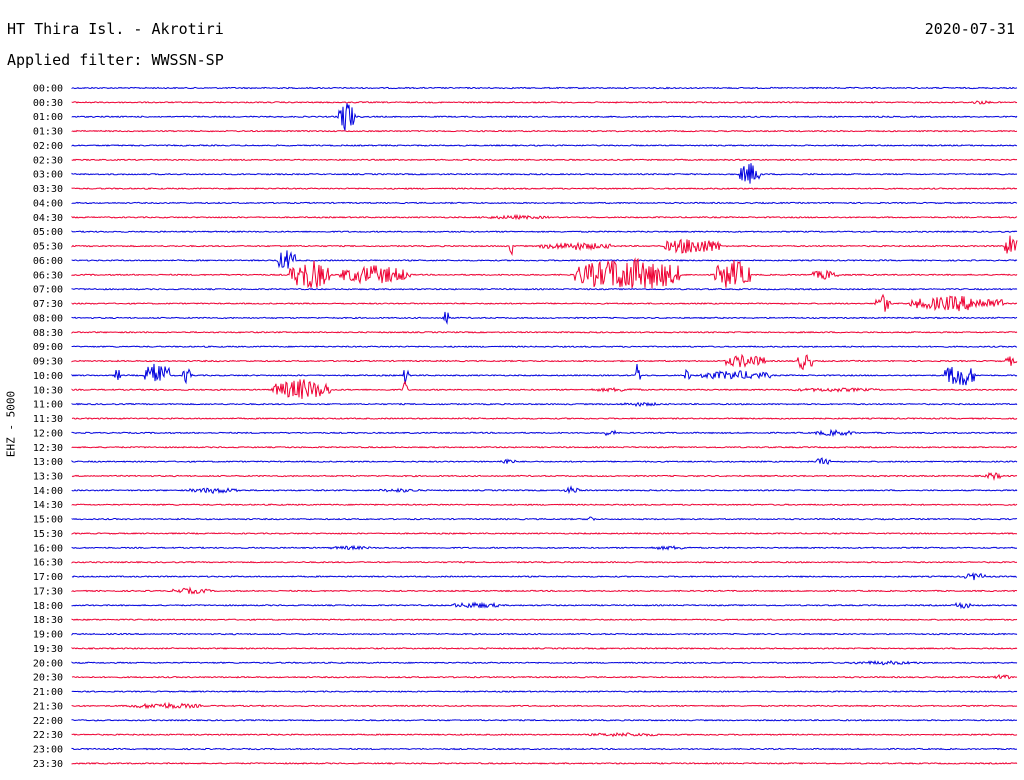 This screenshot has height=780, width=1024. What do you see at coordinates (48, 663) in the screenshot?
I see `time-label: 20:00` at bounding box center [48, 663].